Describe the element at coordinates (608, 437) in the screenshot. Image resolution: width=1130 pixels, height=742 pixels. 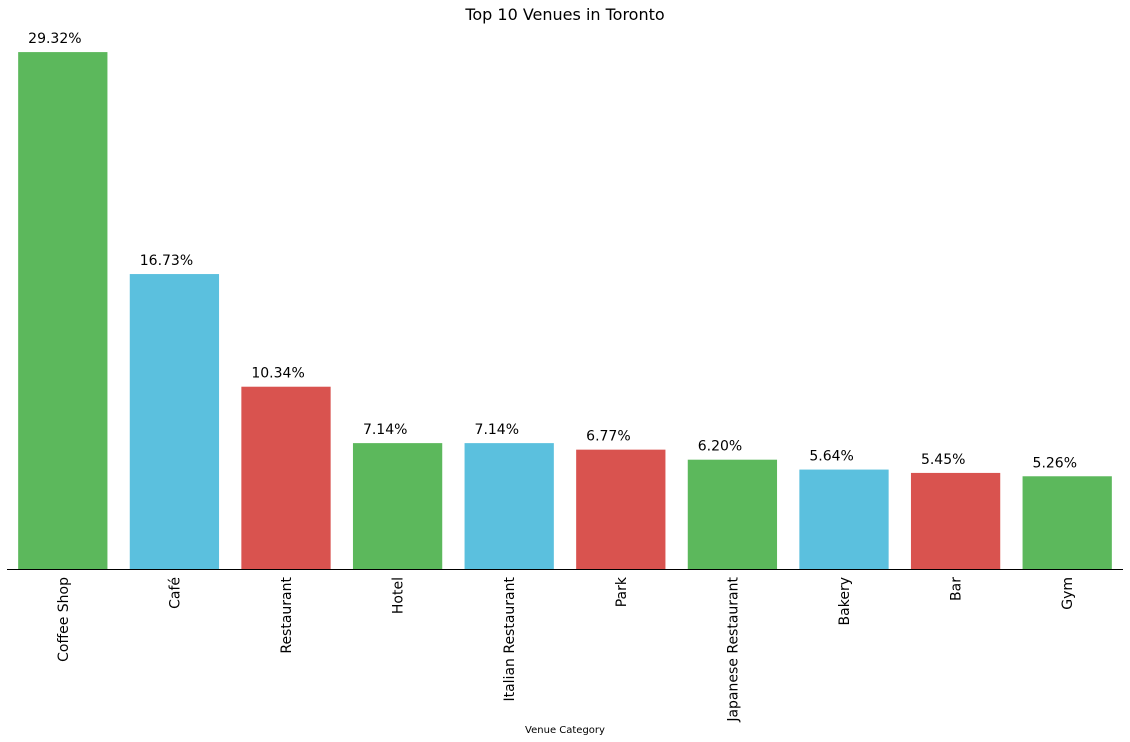
I see `value-label-park: 6.77%` at that location.